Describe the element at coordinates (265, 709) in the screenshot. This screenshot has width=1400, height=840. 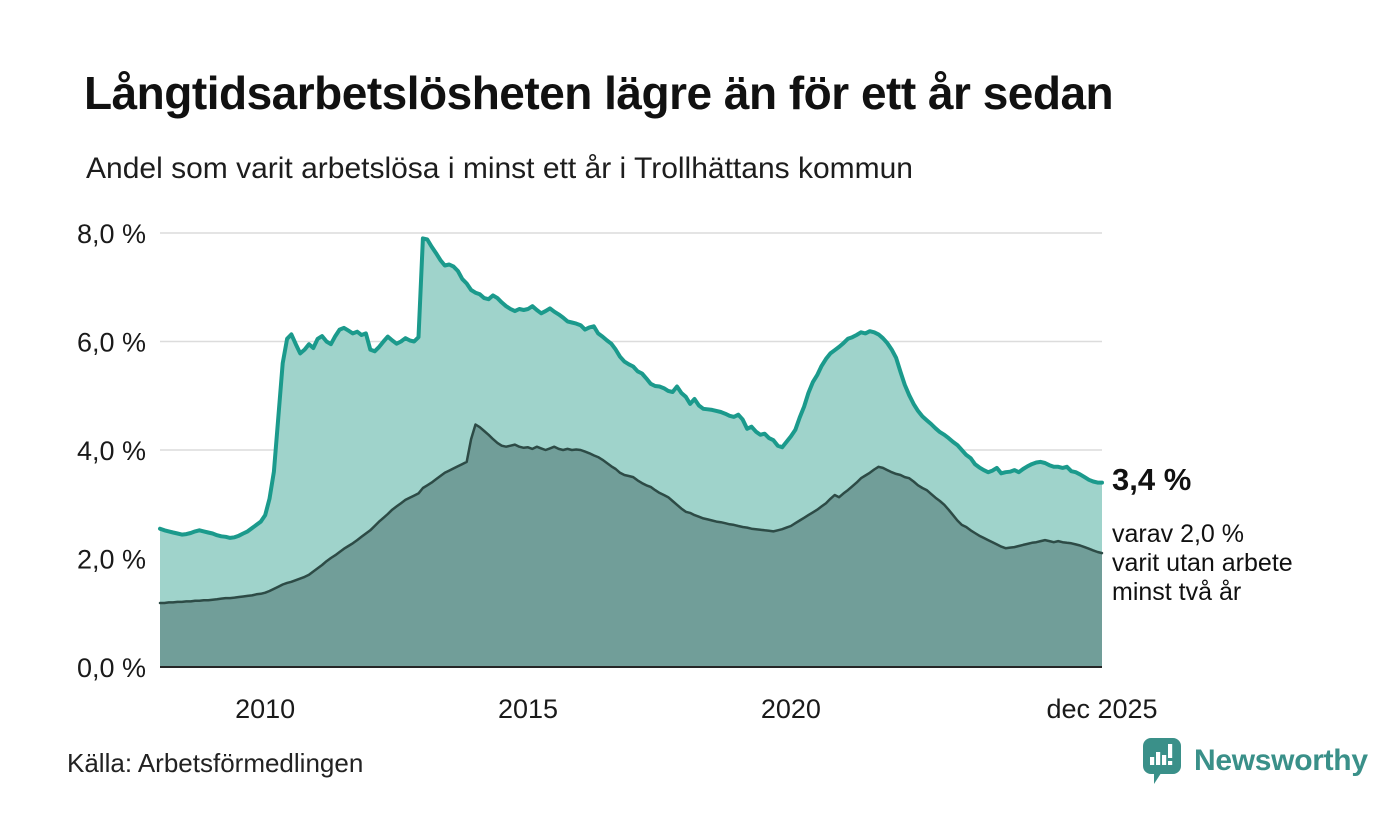
I see `x-tick-label: 2010` at that location.